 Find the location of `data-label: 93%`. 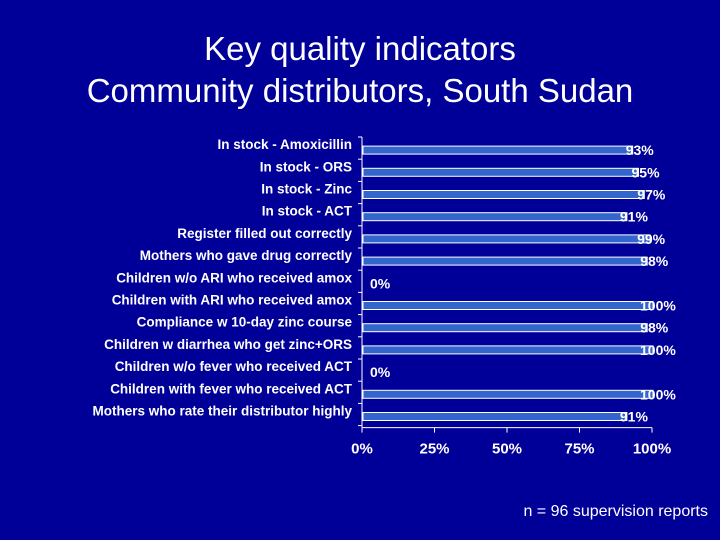

data-label: 93% is located at coordinates (640, 150).